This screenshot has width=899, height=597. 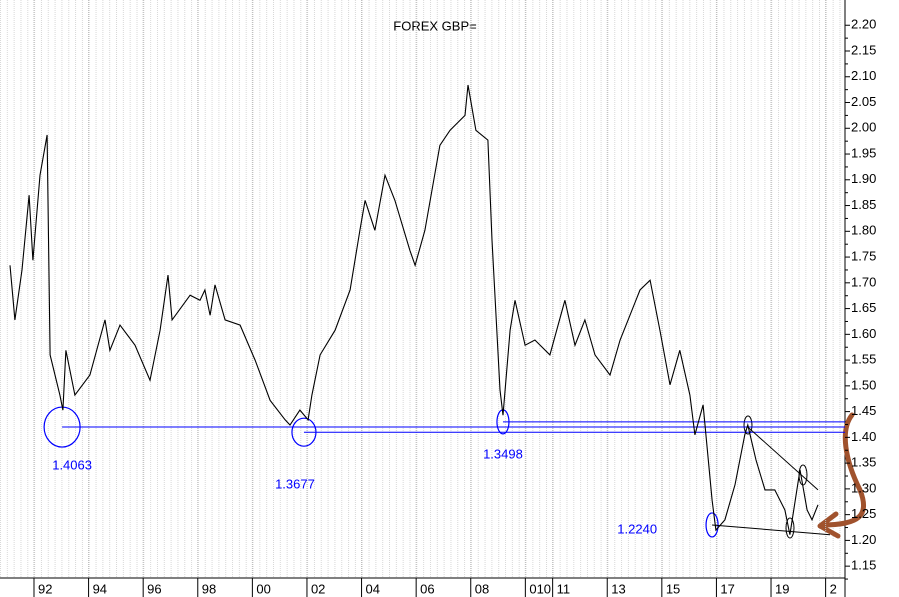 I want to click on annotation-label: 1.4063, so click(x=72, y=464).